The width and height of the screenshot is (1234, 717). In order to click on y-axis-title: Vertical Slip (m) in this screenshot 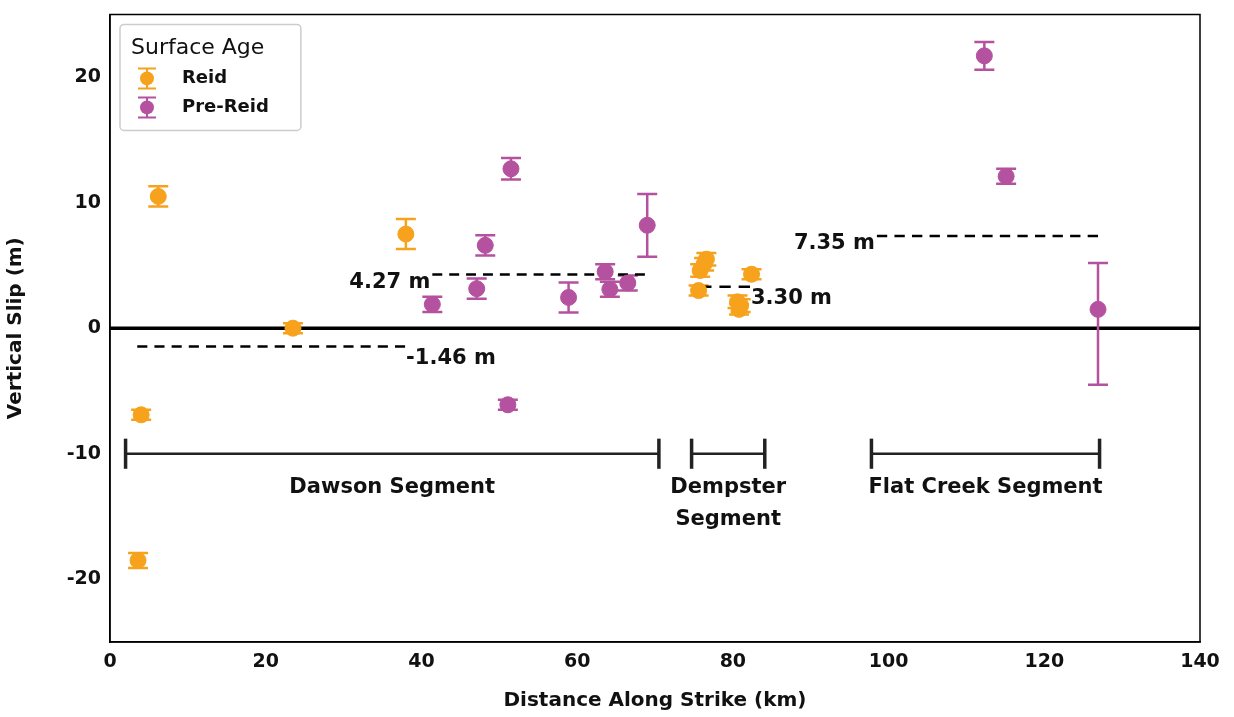, I will do `click(14, 328)`.